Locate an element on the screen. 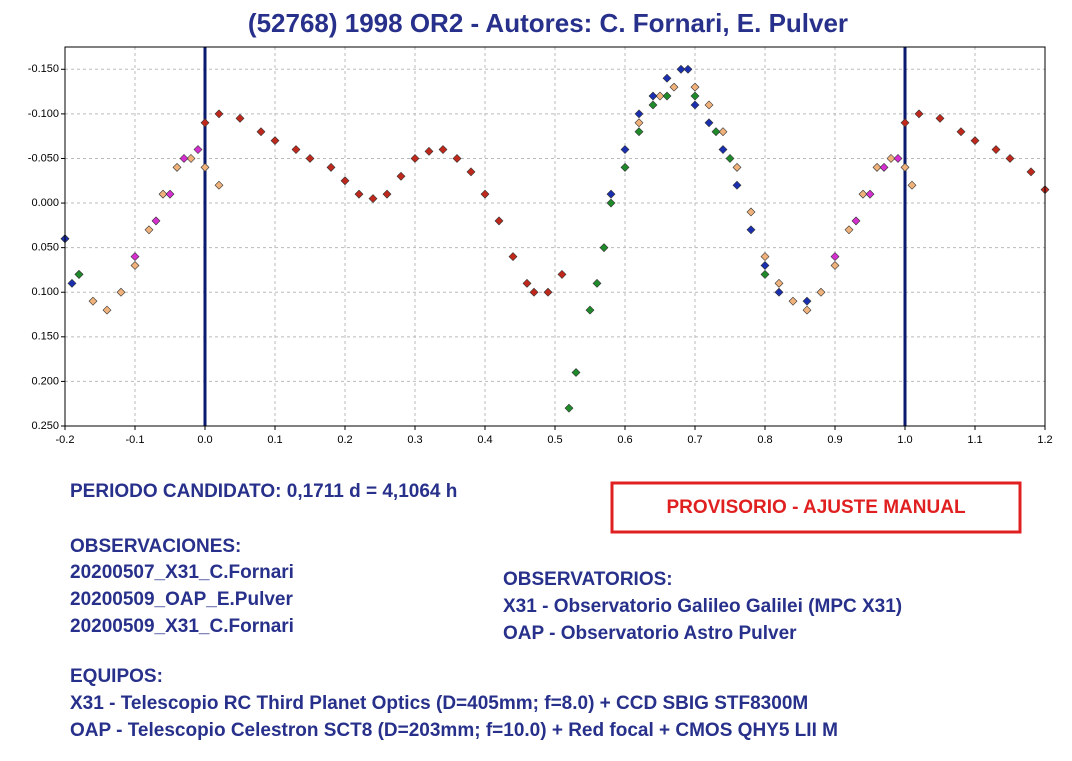 Image resolution: width=1072 pixels, height=761 pixels. y-tick-label: 0.050 is located at coordinates (45, 248).